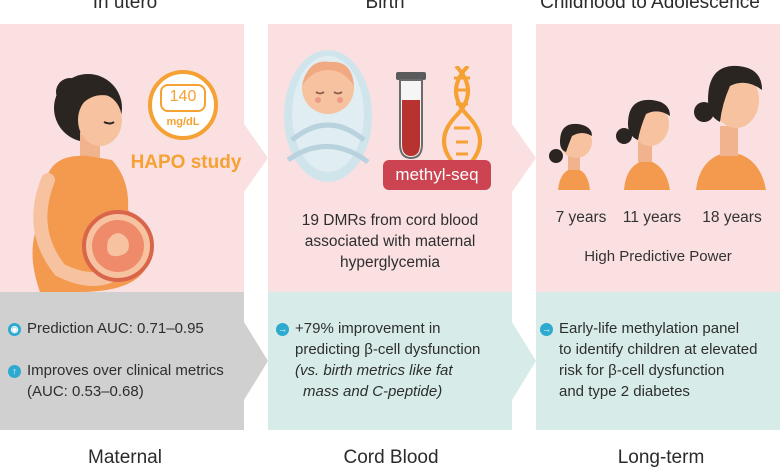 The height and width of the screenshot is (470, 780). What do you see at coordinates (115, 328) in the screenshot?
I see `maternal-bullet-1-text: Prediction AUC: 0.71–0.95` at bounding box center [115, 328].